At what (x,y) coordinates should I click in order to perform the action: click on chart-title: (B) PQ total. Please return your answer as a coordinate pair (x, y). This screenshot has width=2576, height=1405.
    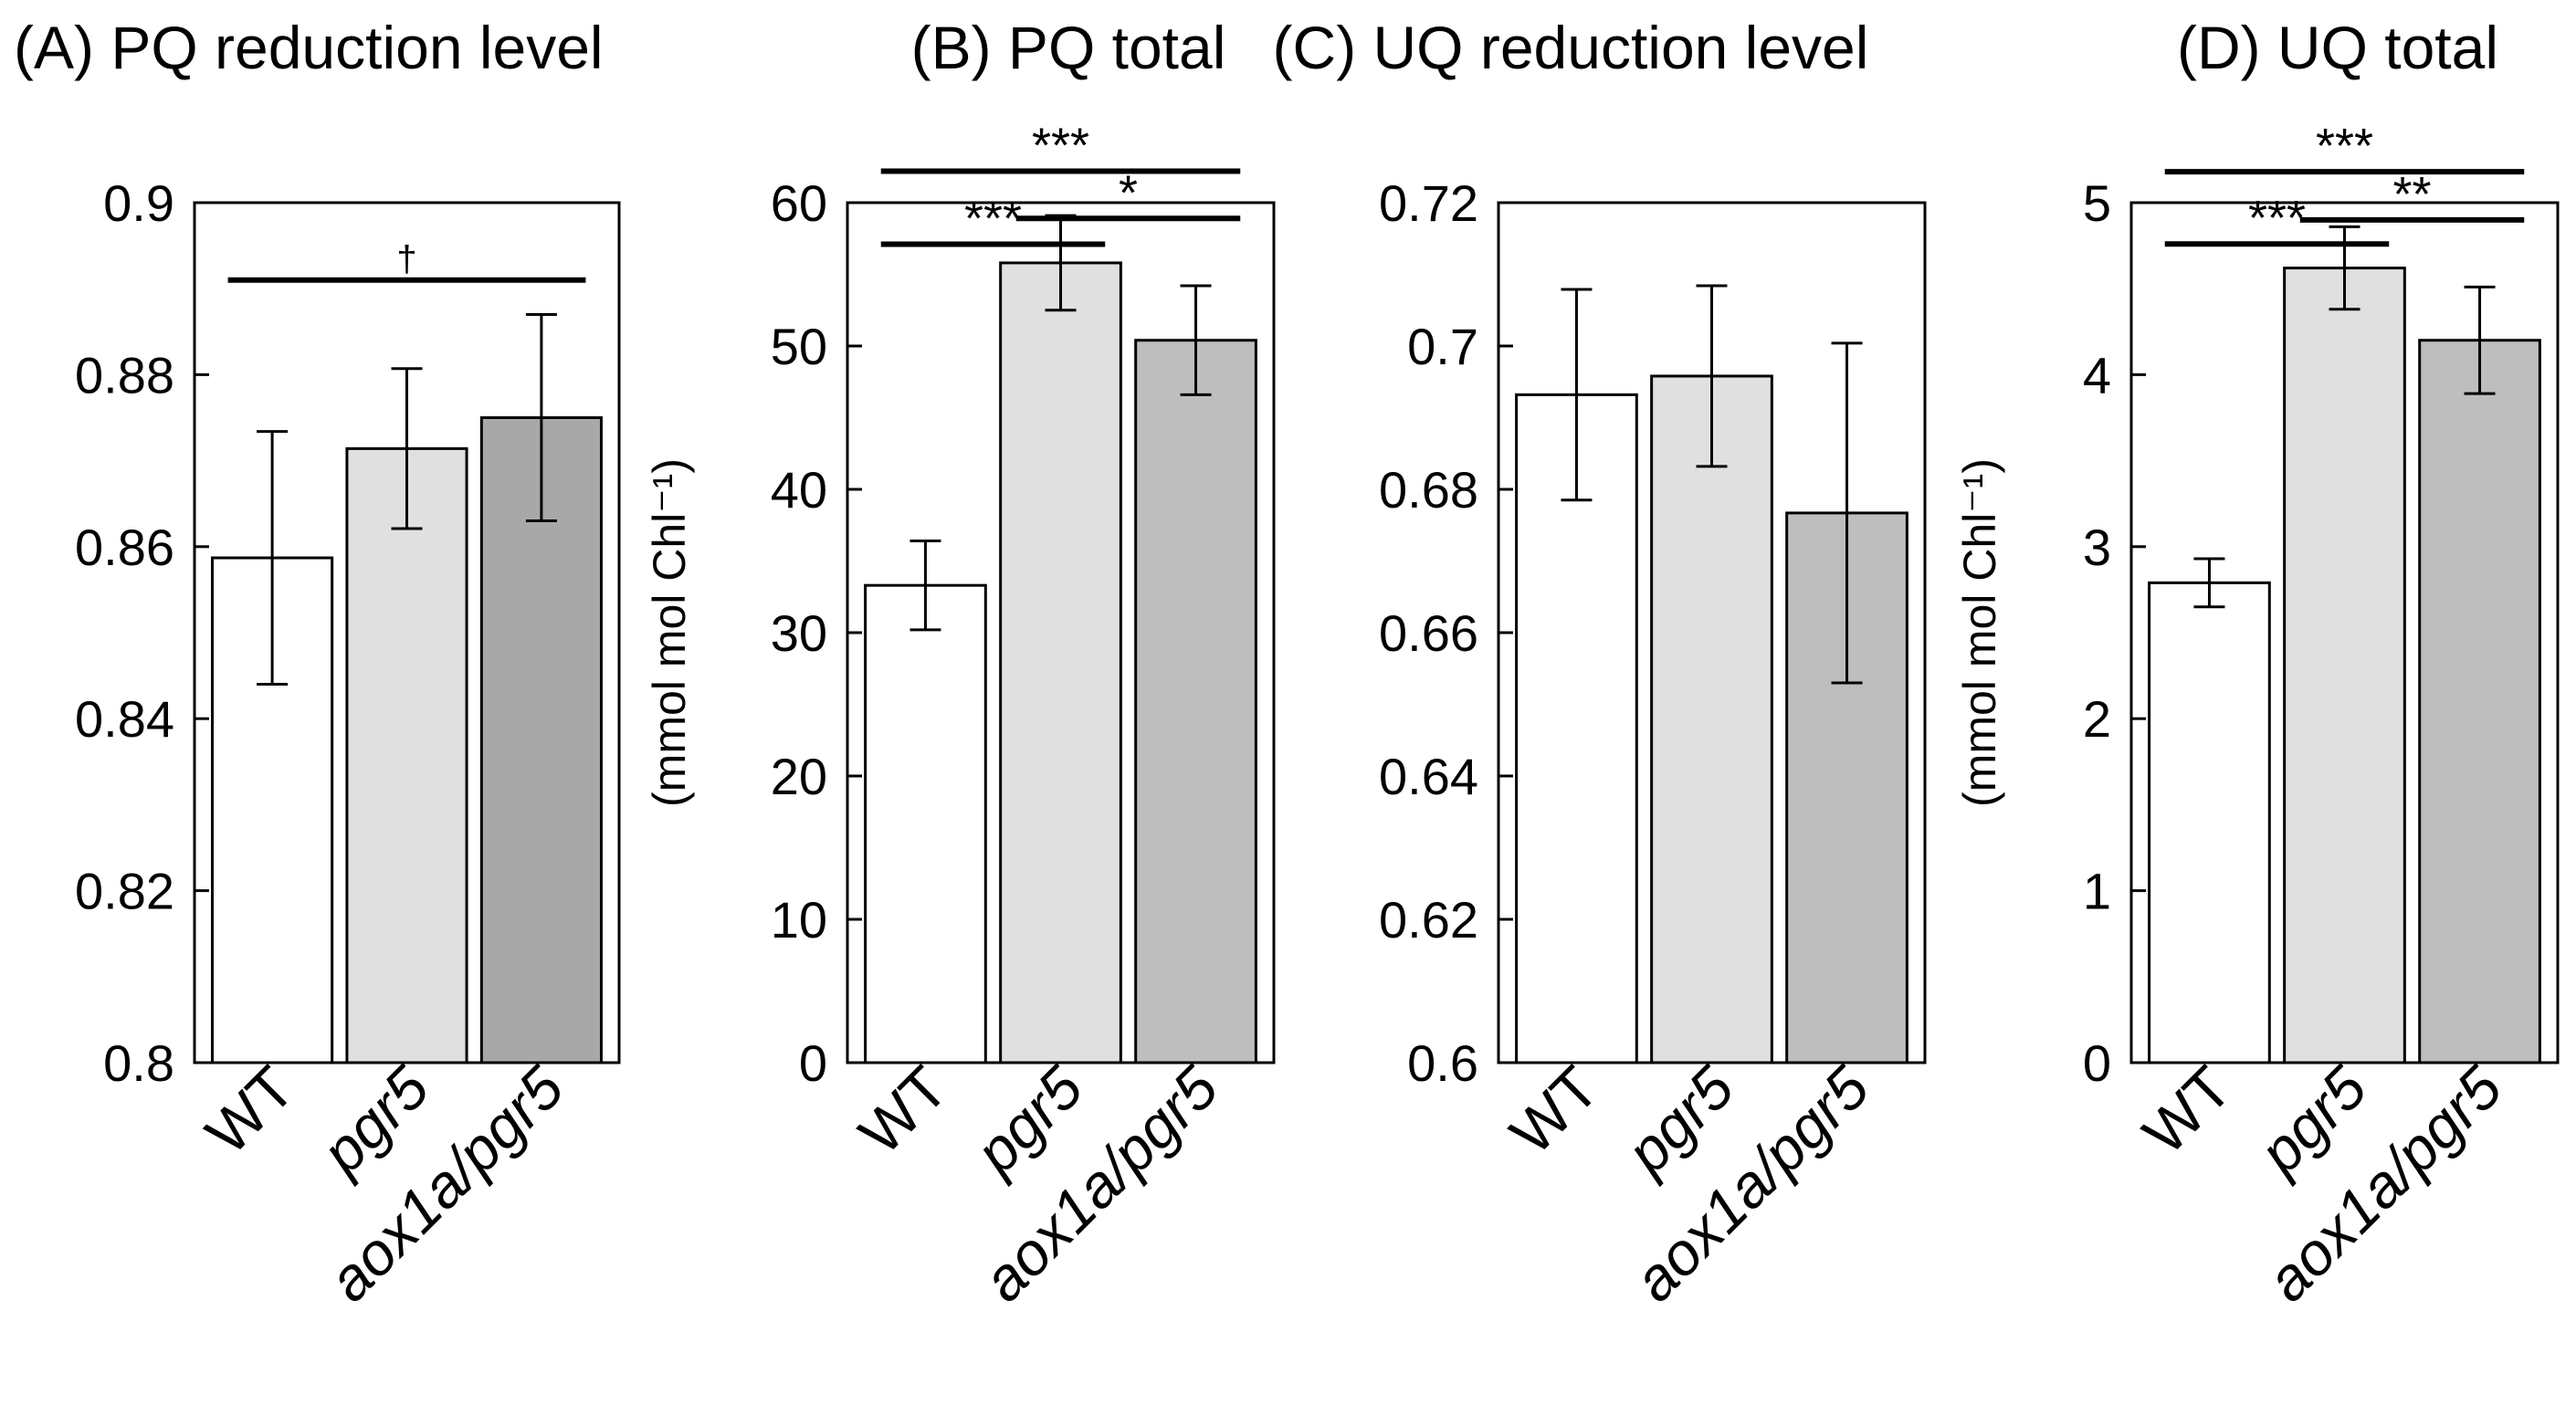
    Looking at the image, I should click on (1068, 48).